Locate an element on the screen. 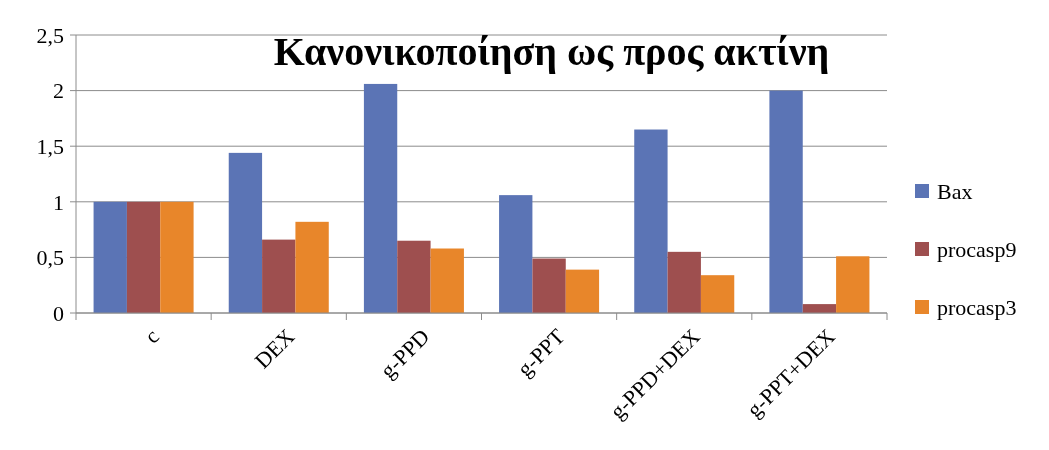  y-tick-label: 0 is located at coordinates (58, 313).